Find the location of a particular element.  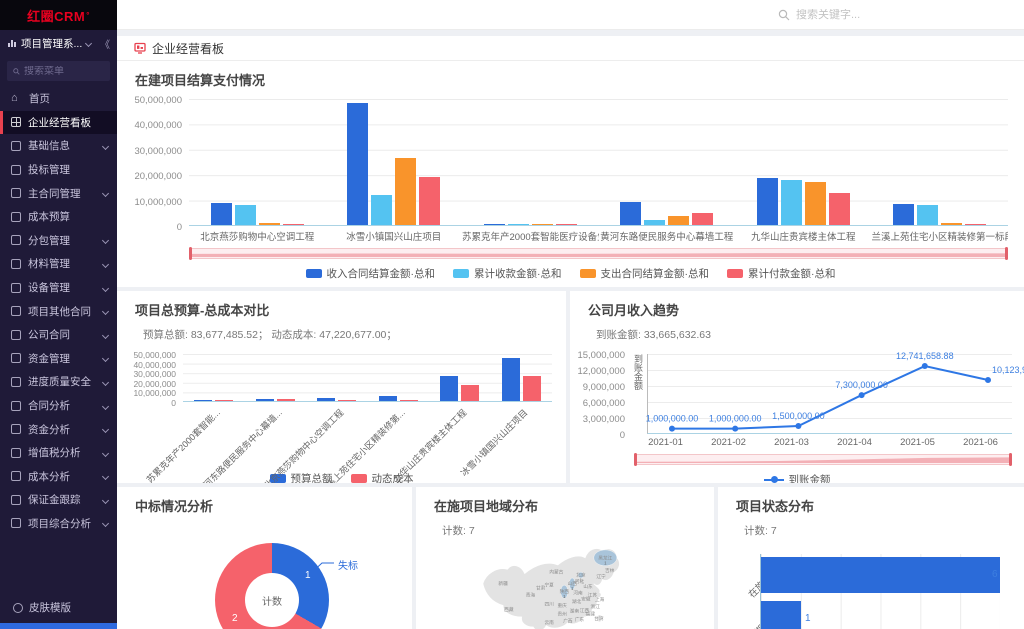

sidebar-item: 主合同管理 is located at coordinates (58, 193).